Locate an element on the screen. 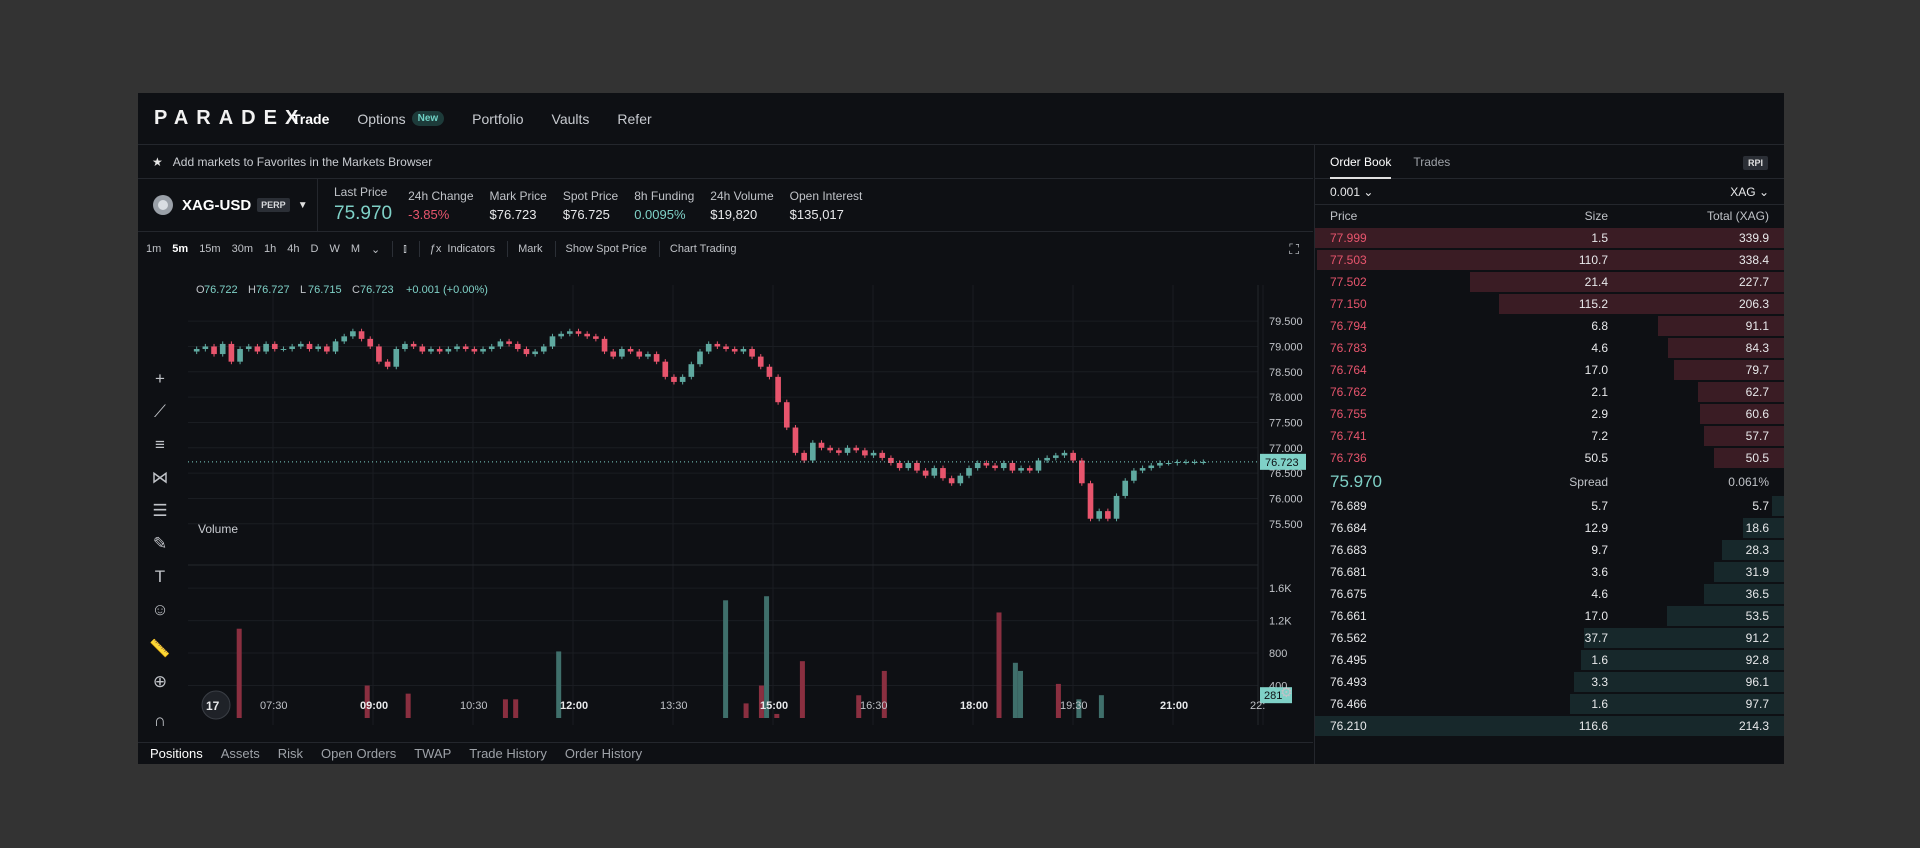 The width and height of the screenshot is (1920, 848). row-price: 76.675 is located at coordinates (1348, 594).